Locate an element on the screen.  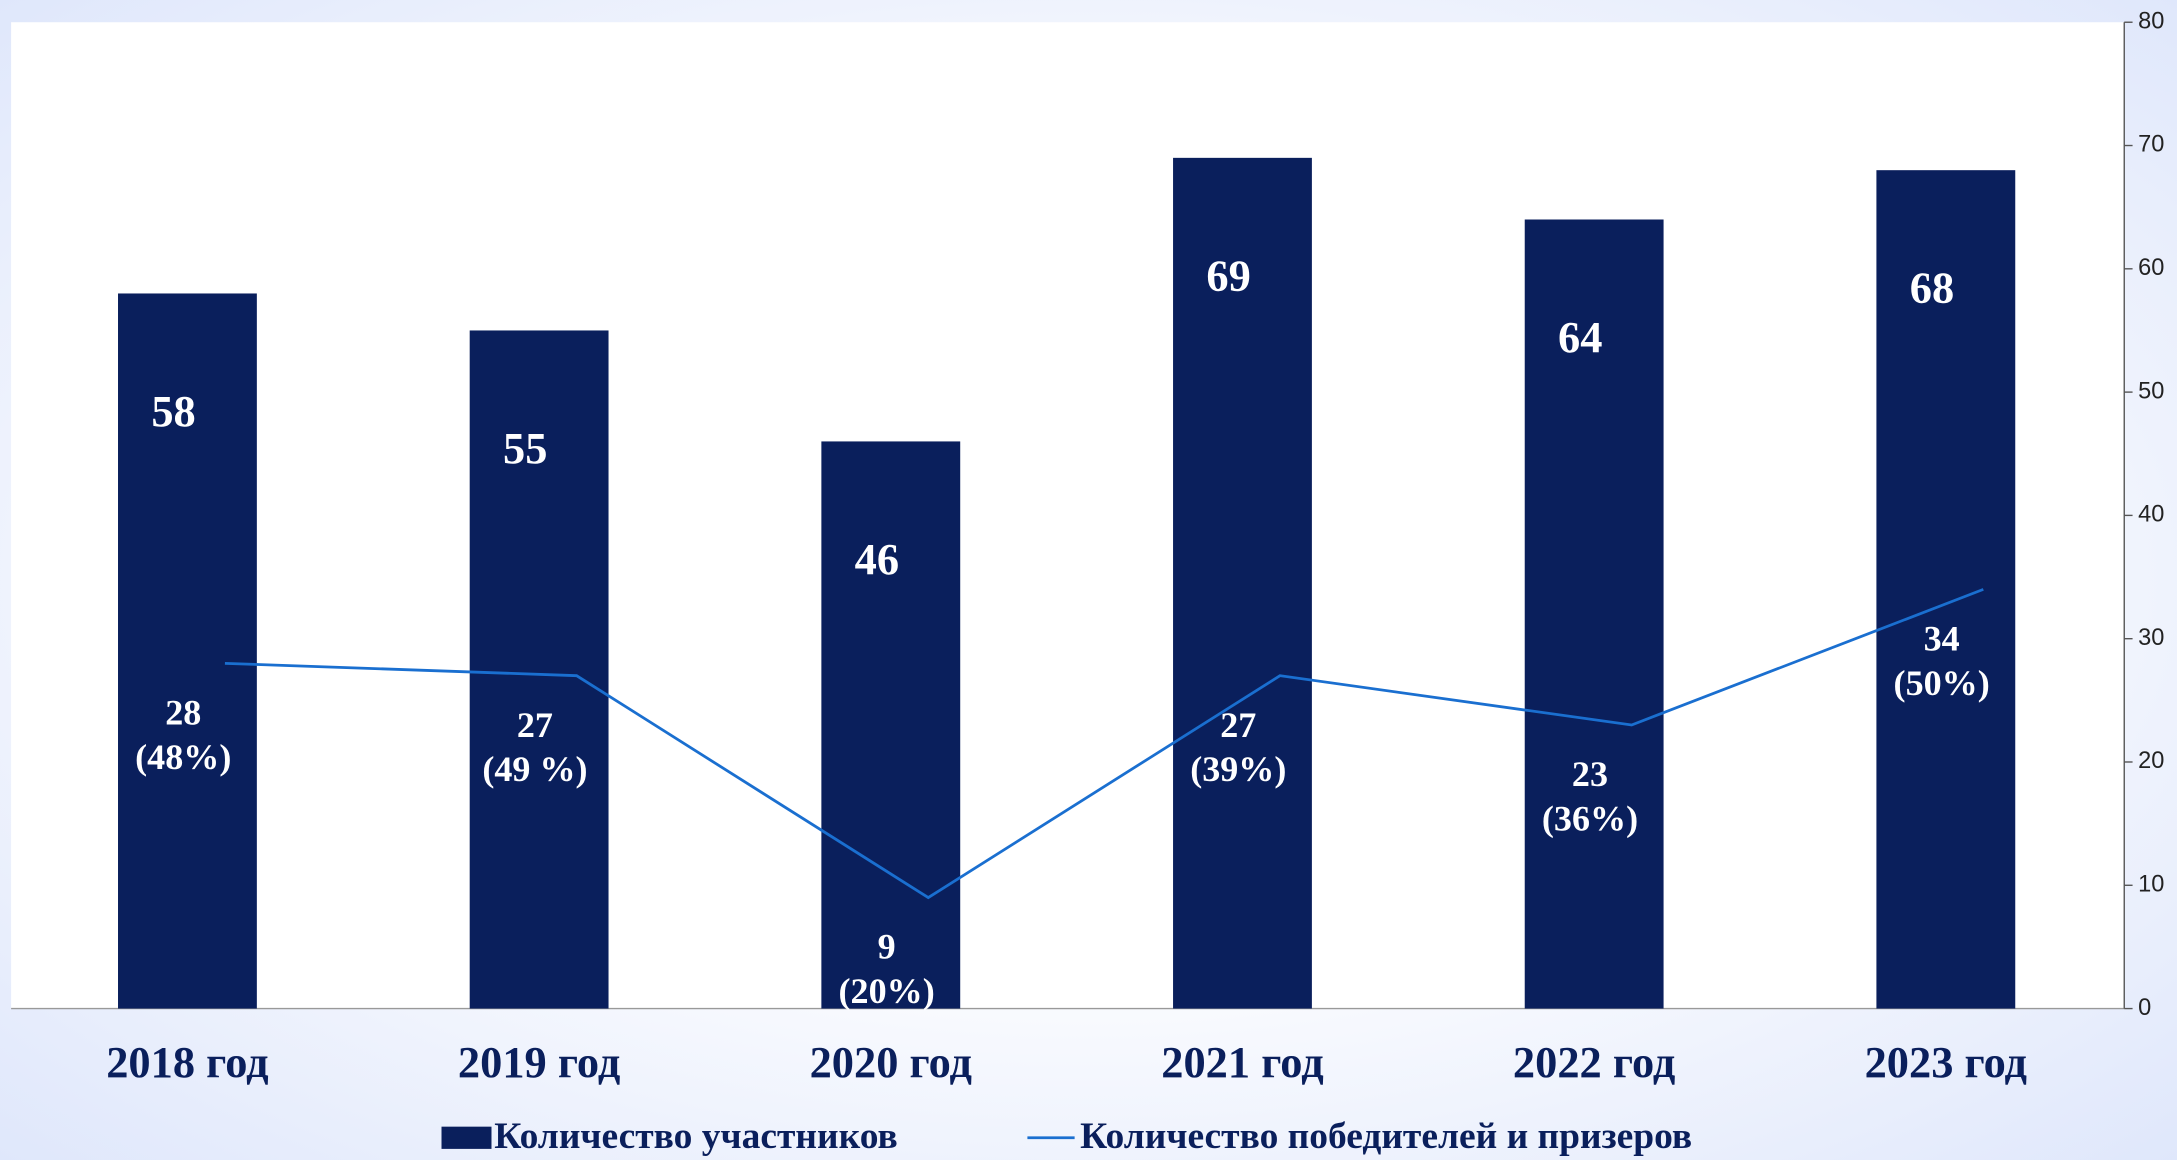
y-tick-label: 0 is located at coordinates (2144, 1008).